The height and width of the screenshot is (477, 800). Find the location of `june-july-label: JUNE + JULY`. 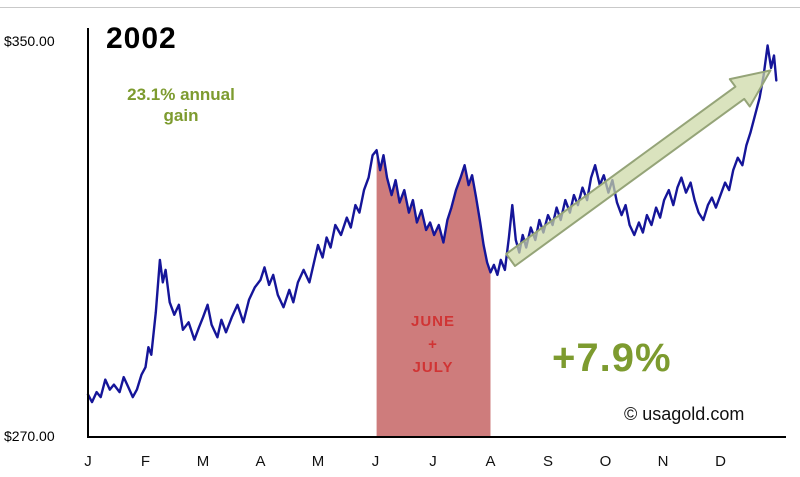

june-july-label: JUNE + JULY is located at coordinates (433, 344).